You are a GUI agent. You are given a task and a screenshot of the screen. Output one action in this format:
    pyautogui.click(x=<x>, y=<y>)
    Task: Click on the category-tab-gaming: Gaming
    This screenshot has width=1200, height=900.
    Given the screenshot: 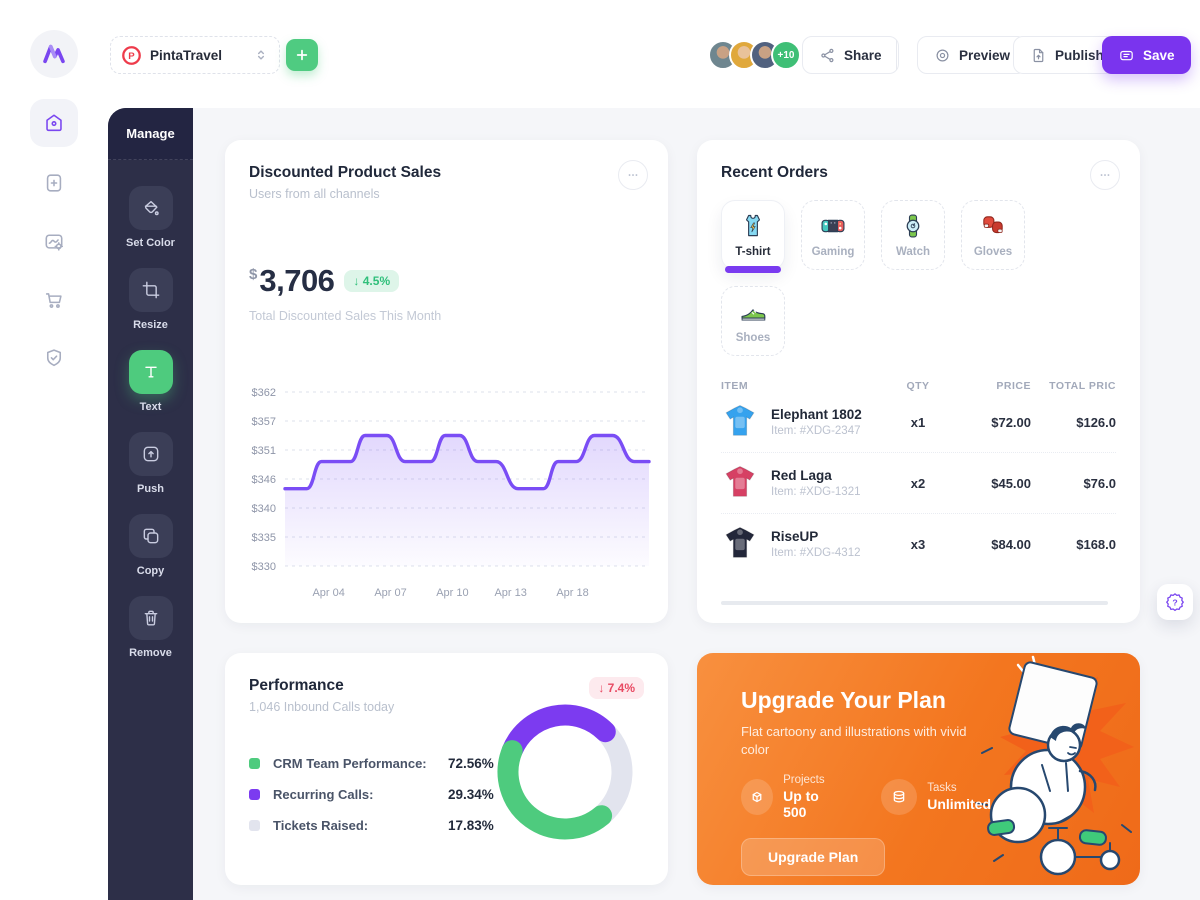 What is the action you would take?
    pyautogui.click(x=833, y=235)
    